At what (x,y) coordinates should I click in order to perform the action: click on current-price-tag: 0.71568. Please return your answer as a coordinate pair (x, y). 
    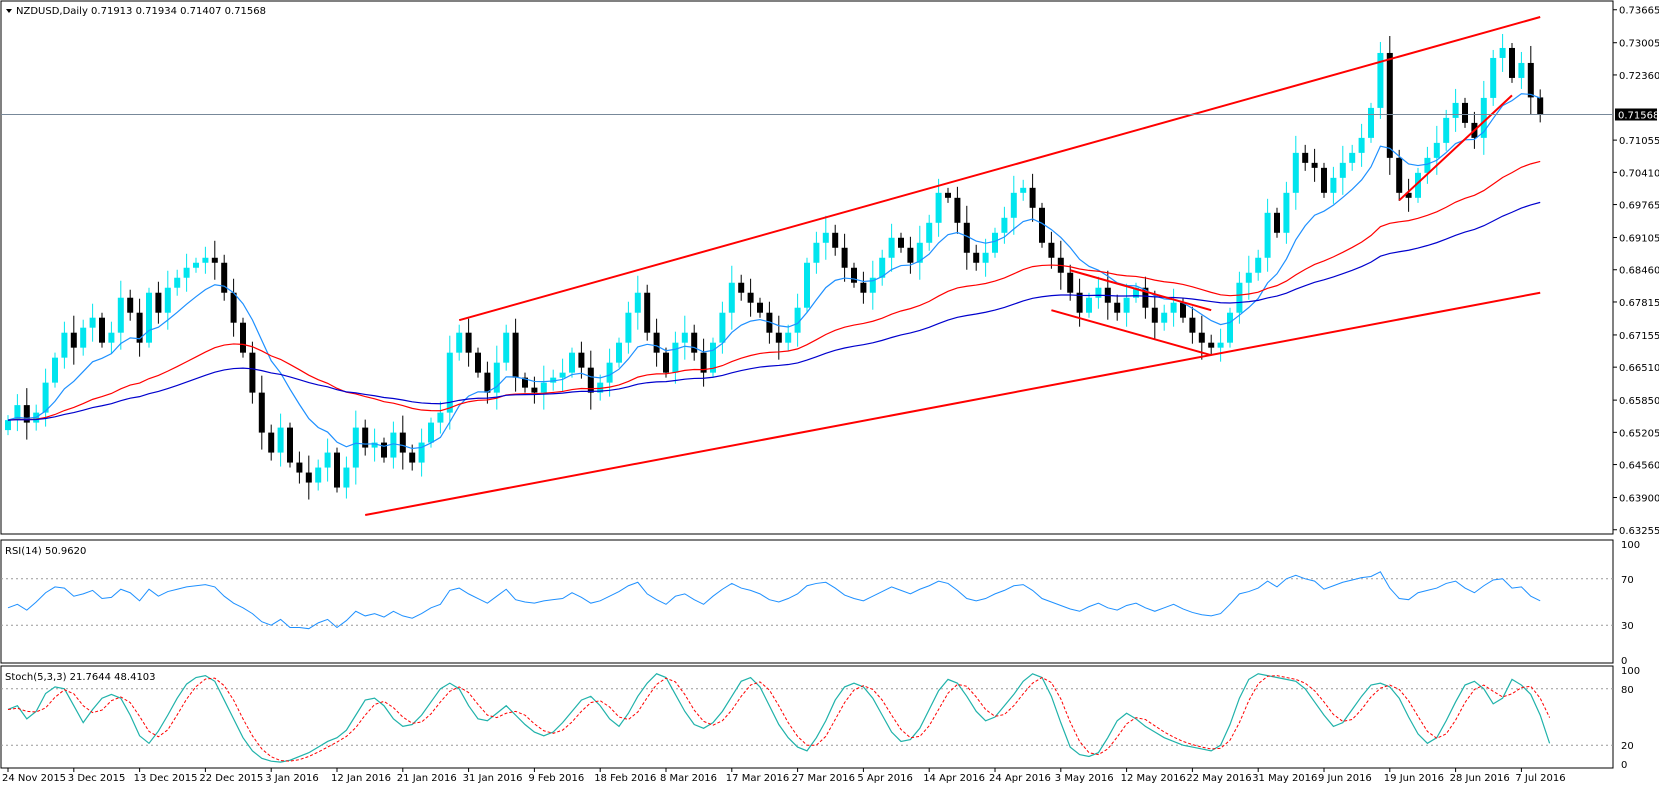
    Looking at the image, I should click on (1637, 114).